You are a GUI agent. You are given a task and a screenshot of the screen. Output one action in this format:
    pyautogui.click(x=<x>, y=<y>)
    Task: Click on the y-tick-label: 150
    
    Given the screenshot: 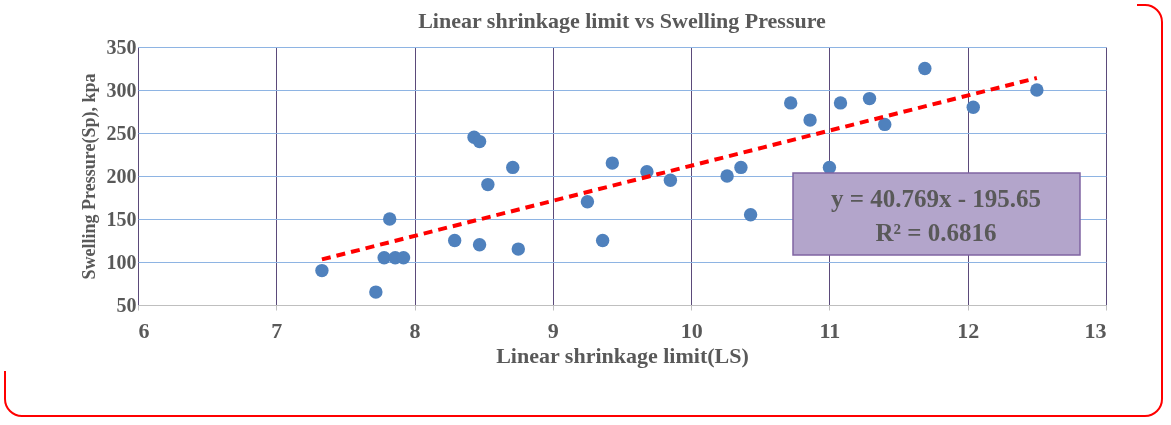 What is the action you would take?
    pyautogui.click(x=121, y=218)
    